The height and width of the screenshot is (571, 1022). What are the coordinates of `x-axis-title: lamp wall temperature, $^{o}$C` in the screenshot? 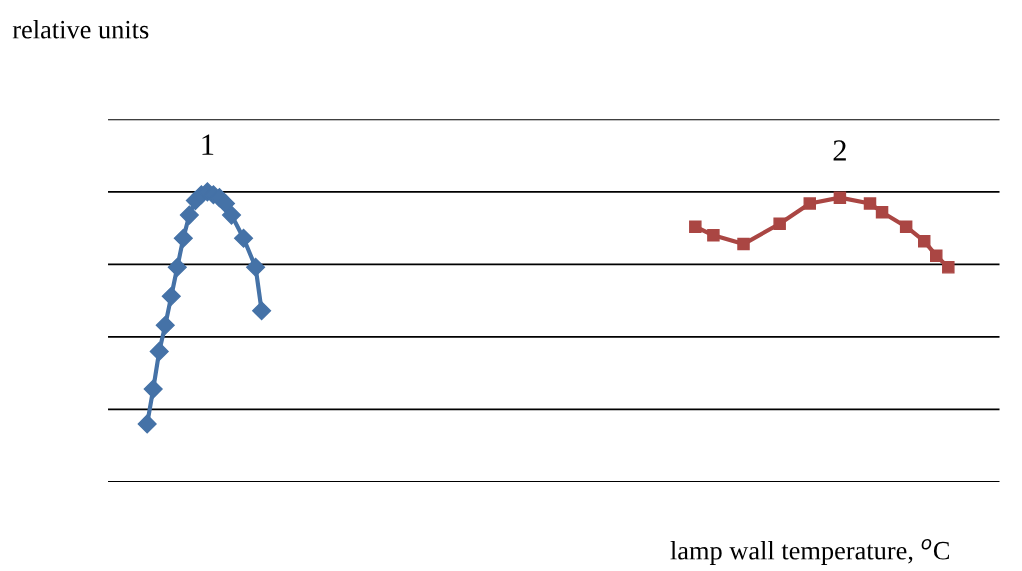 It's located at (809, 551).